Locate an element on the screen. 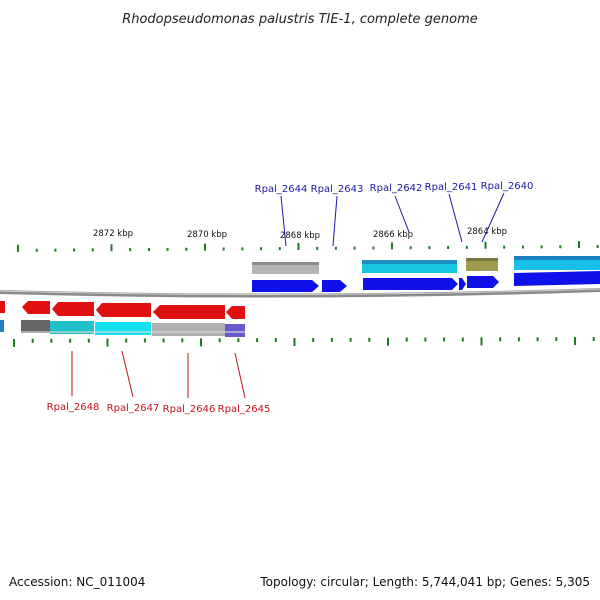 Image resolution: width=600 pixels, height=600 pixels. gene-label-top: Rpal_2642 is located at coordinates (396, 188).